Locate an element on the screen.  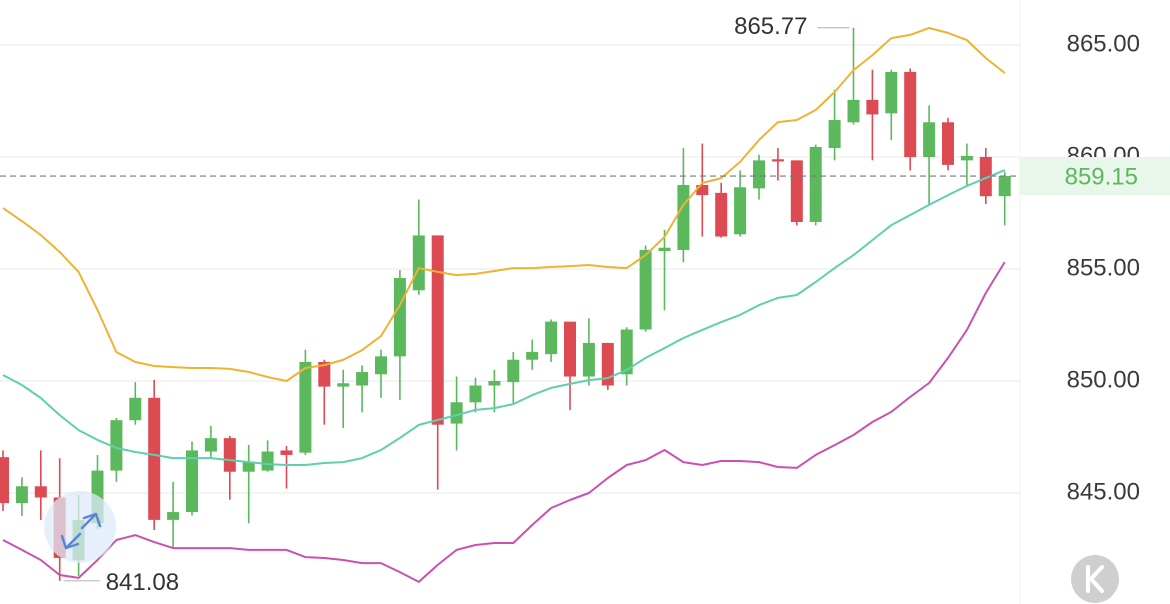
low-label: 841.08 is located at coordinates (142, 582).